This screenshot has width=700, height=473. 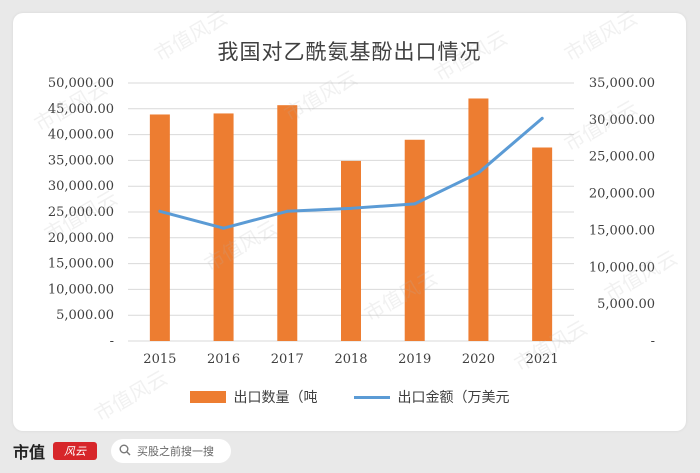 What do you see at coordinates (81, 135) in the screenshot?
I see `y-left-tick-label: 40,000.00` at bounding box center [81, 135].